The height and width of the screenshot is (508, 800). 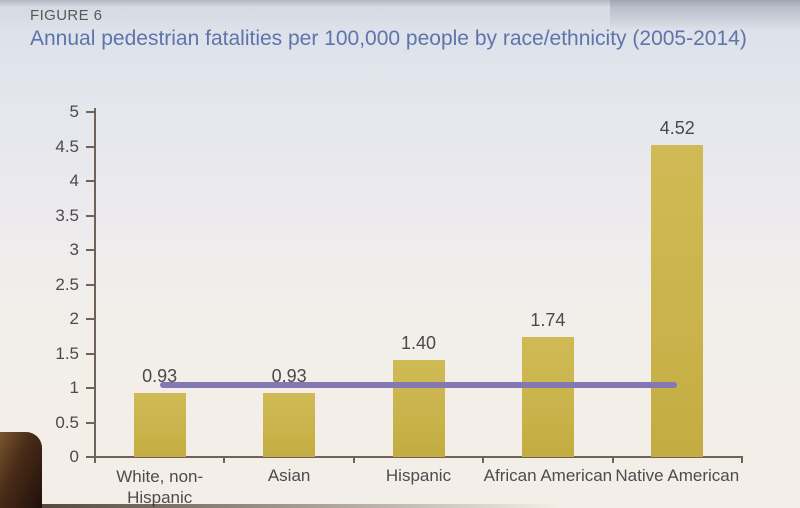 I want to click on y-axis, so click(x=95, y=283).